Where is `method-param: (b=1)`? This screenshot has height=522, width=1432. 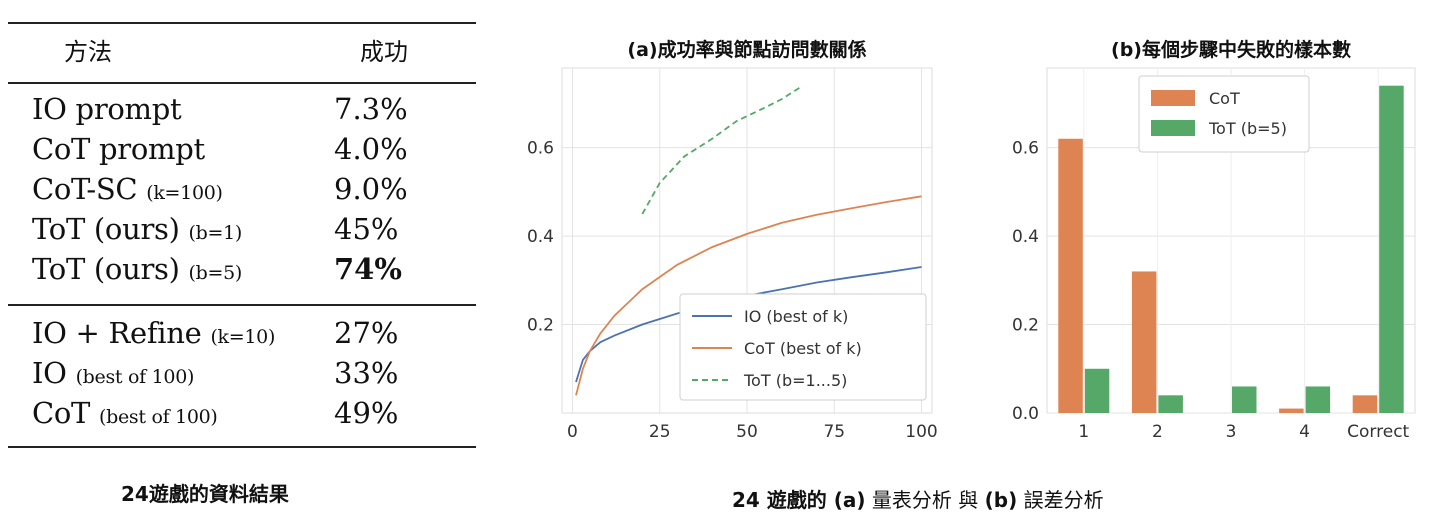
method-param: (b=1) is located at coordinates (215, 233).